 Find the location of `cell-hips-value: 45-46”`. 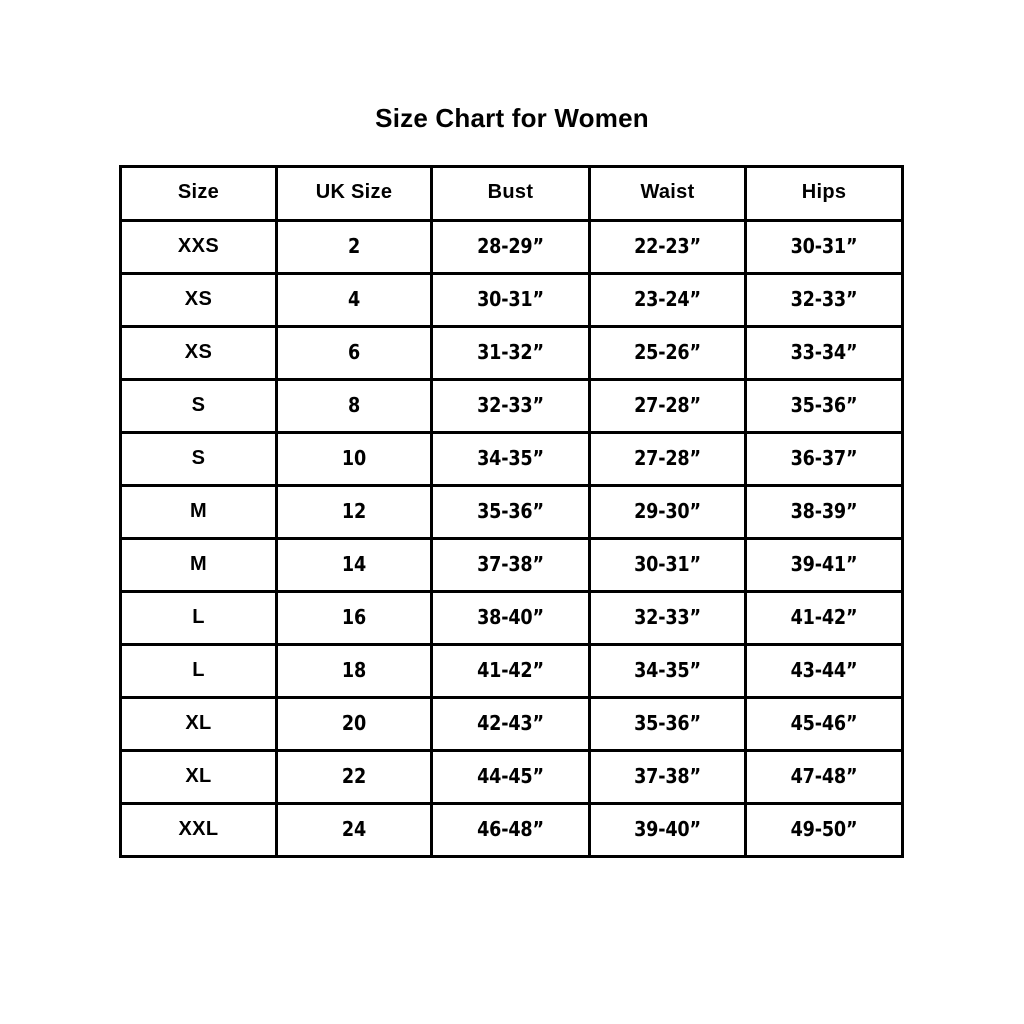

cell-hips-value: 45-46” is located at coordinates (824, 723).